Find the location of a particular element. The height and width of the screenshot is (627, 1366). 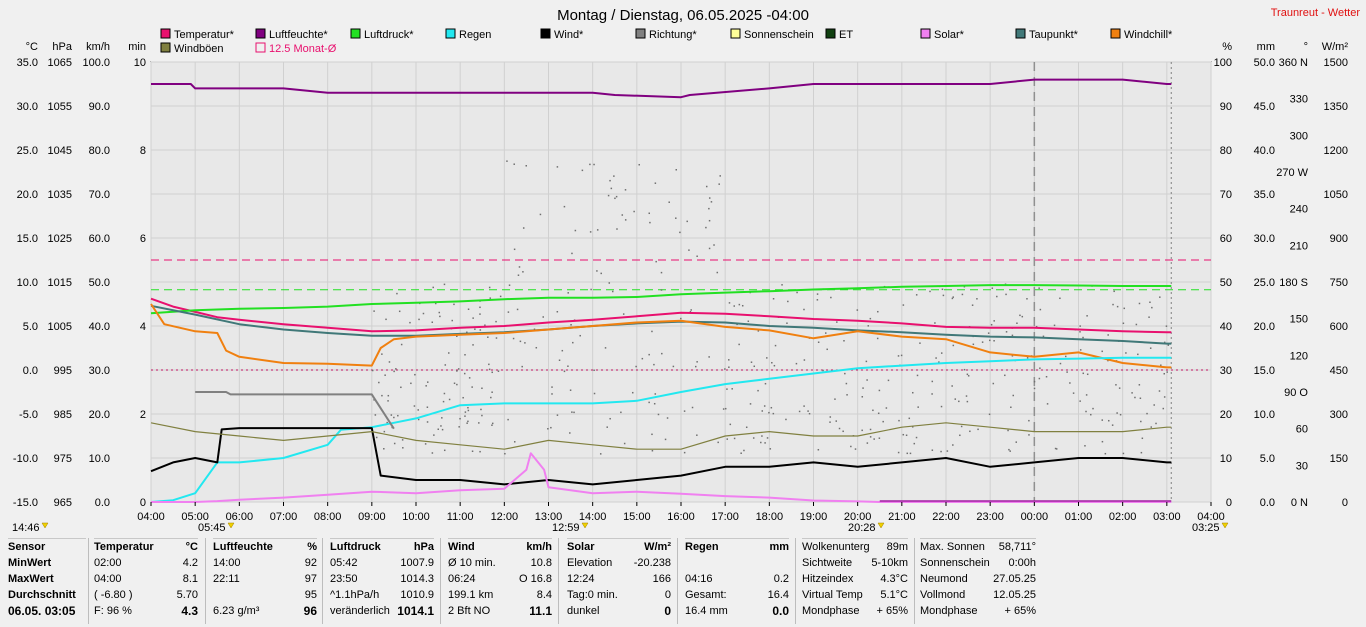

stats-solar-max: 166 is located at coordinates (661, 579).